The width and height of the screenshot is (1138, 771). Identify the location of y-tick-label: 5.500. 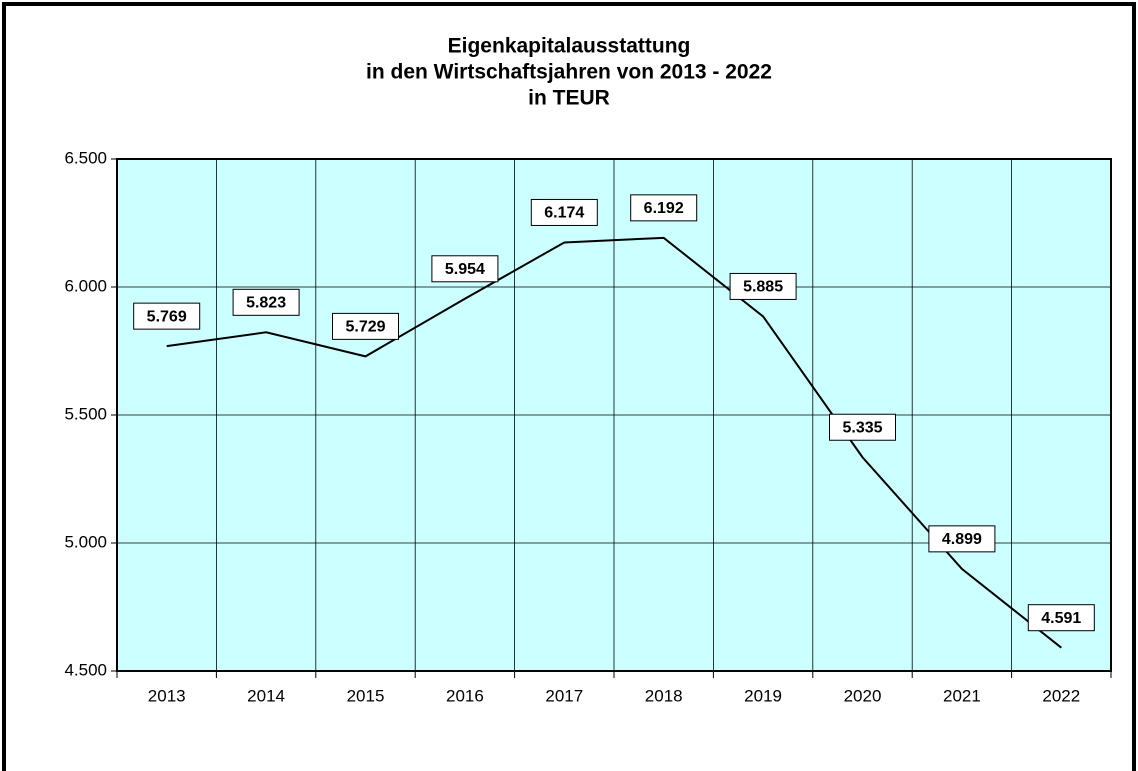
(85, 413).